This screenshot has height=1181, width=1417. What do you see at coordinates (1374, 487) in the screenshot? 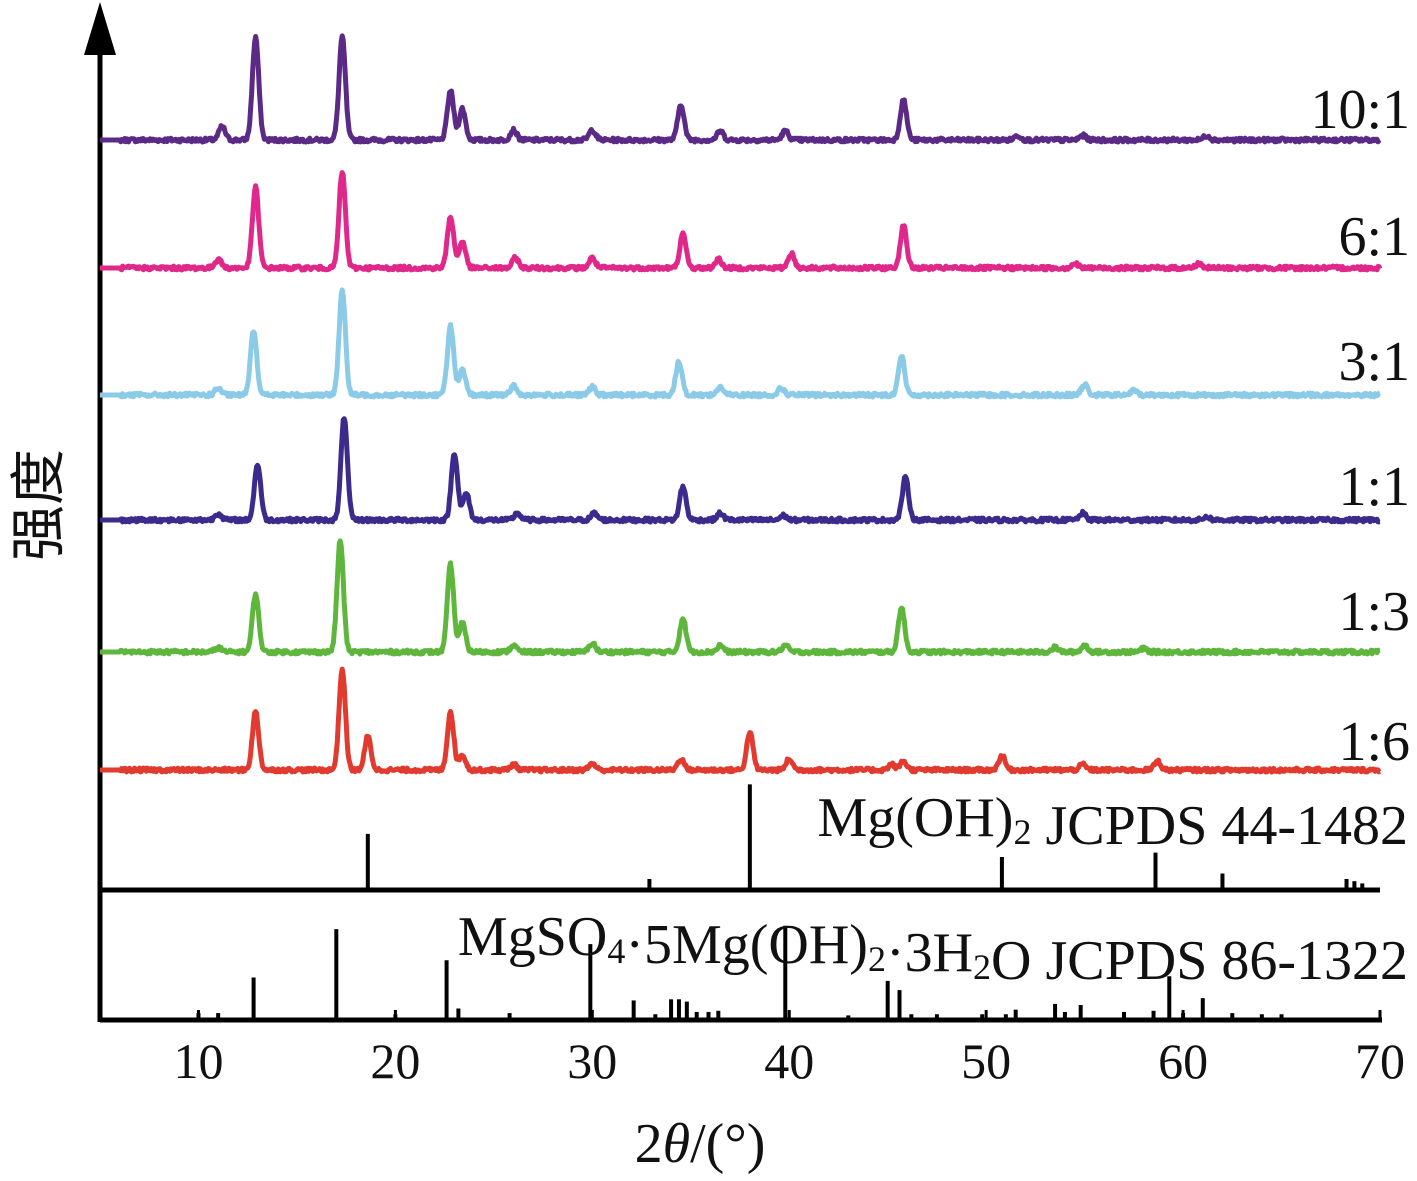
I see `series-label: 1:1` at bounding box center [1374, 487].